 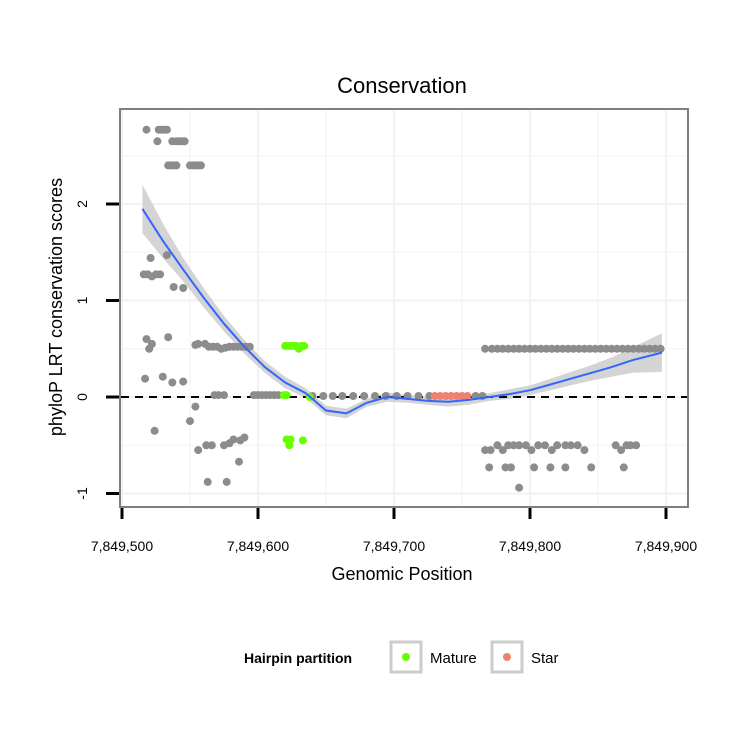 What do you see at coordinates (394, 546) in the screenshot?
I see `x-tick-label: 7,849,700` at bounding box center [394, 546].